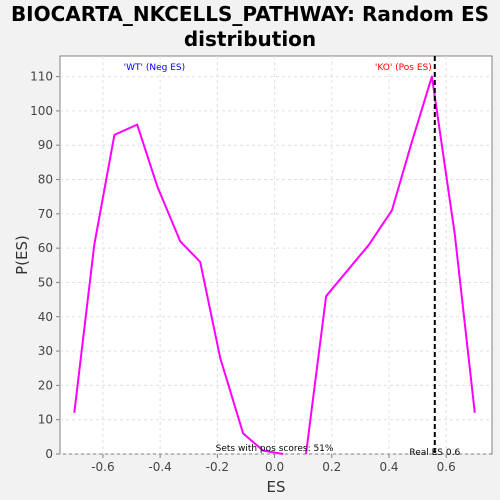 This screenshot has width=500, height=500. What do you see at coordinates (331, 467) in the screenshot?
I see `x-tick-label: 0.2` at bounding box center [331, 467].